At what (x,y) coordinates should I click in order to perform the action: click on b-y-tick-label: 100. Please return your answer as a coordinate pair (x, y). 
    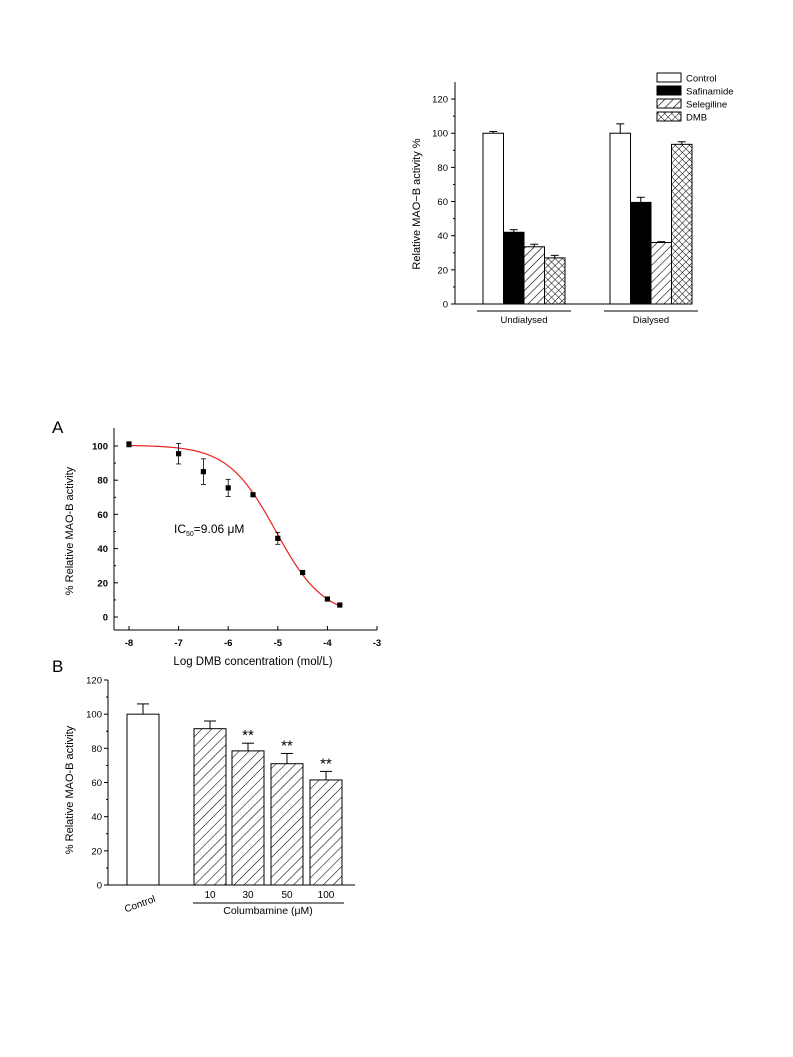
    Looking at the image, I should click on (94, 715).